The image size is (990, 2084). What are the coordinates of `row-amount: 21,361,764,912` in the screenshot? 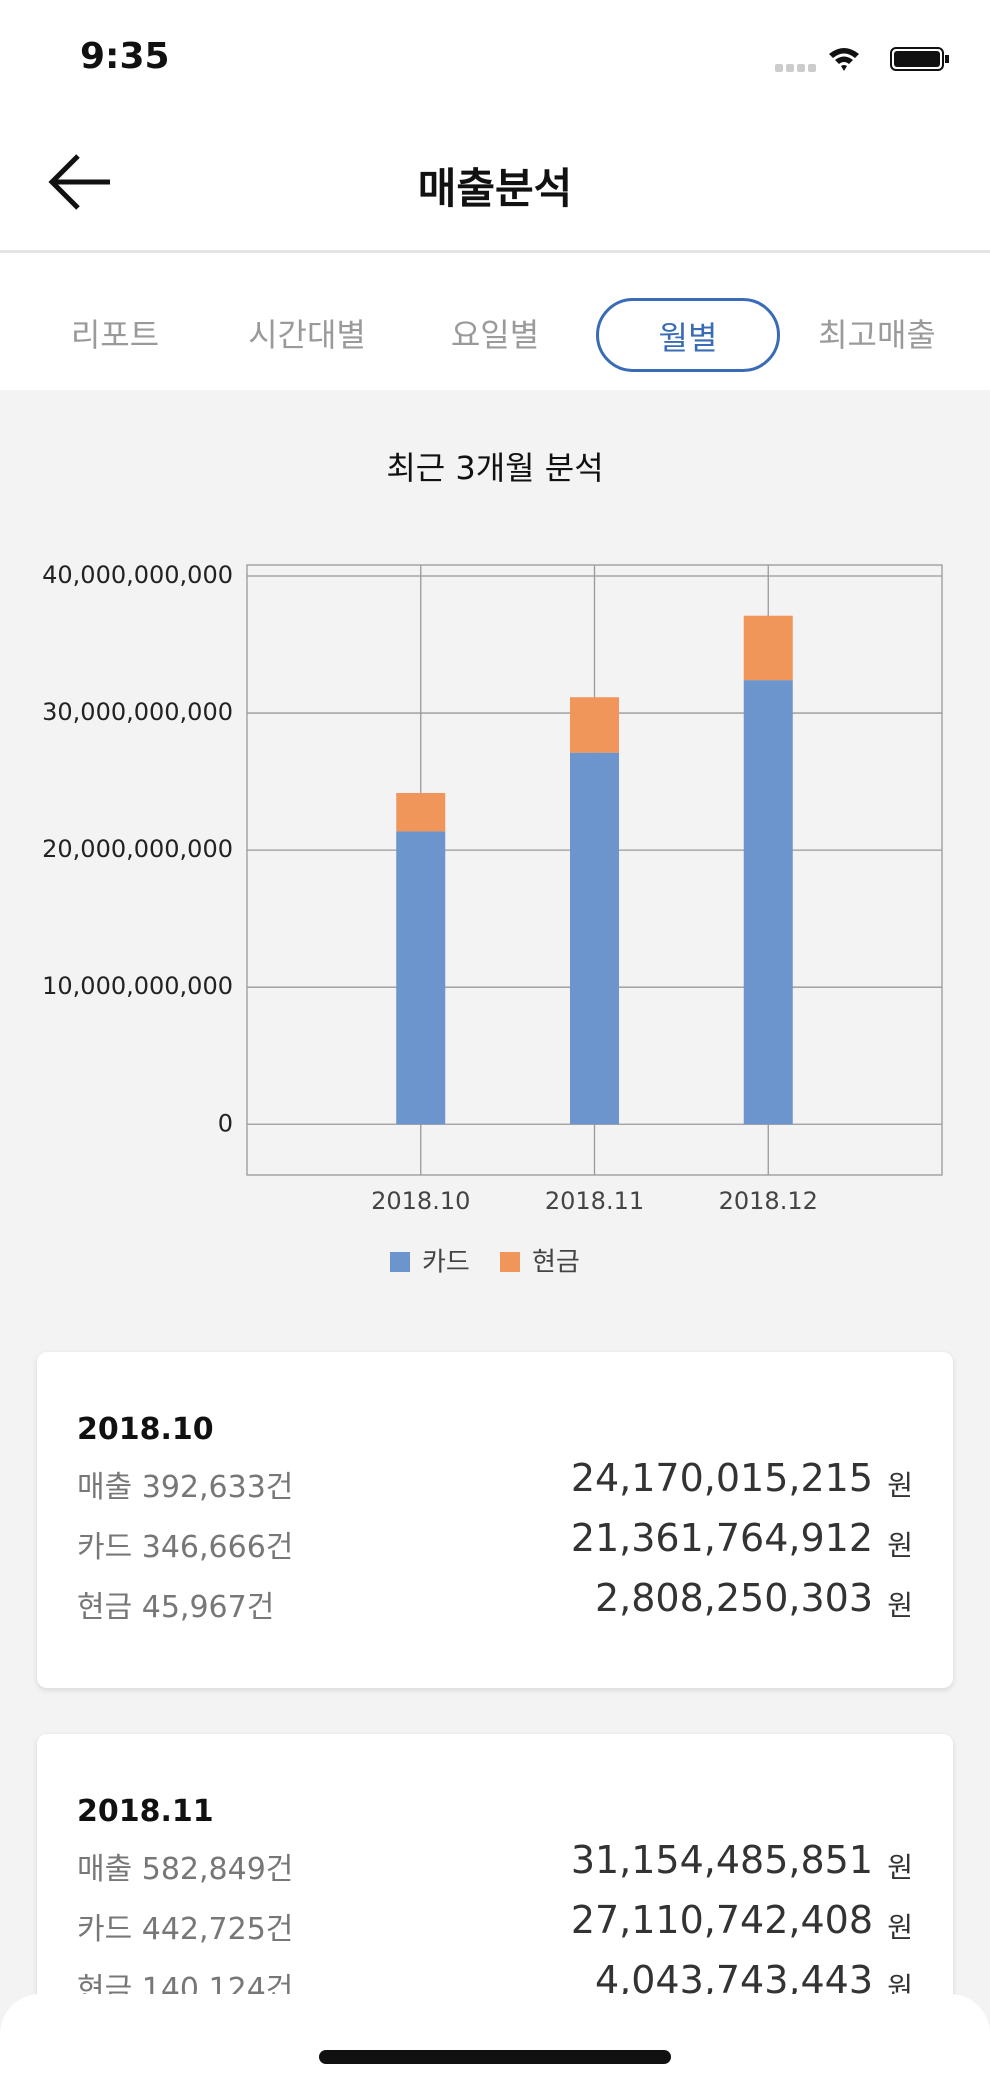 It's located at (721, 1538).